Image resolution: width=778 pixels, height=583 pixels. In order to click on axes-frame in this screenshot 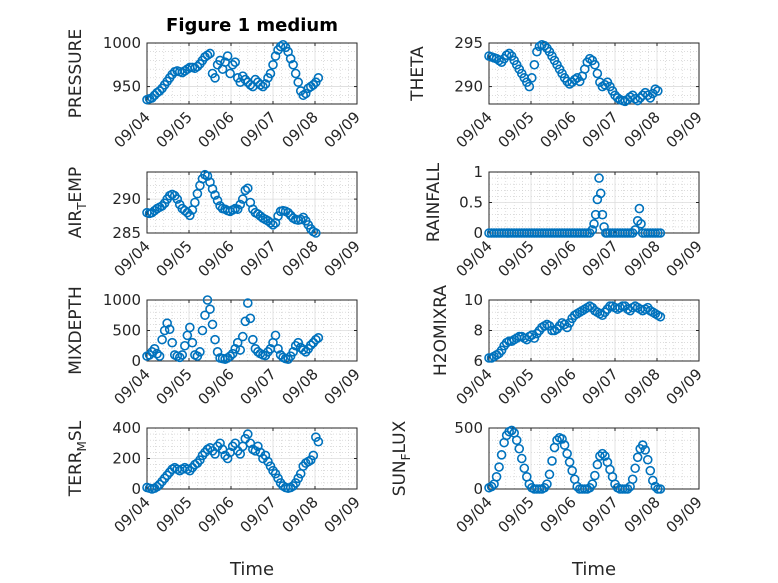, I will do `click(252, 202)`.